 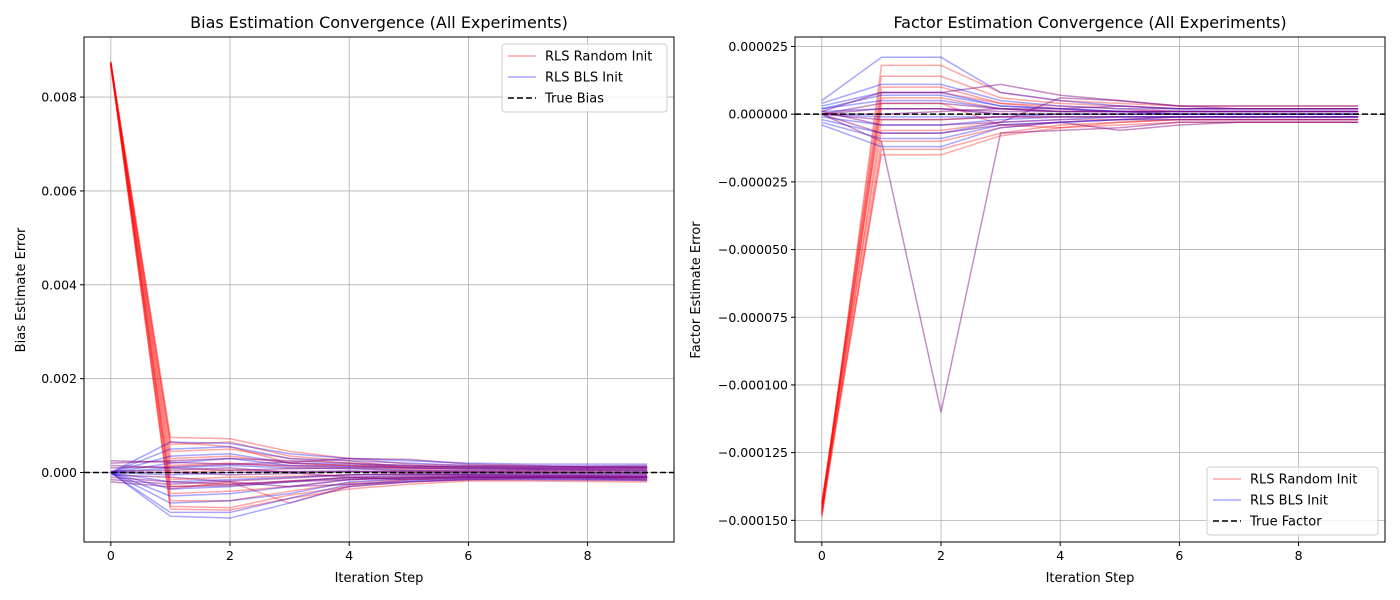 I want to click on bias-chart-x-tick-label-1: 2, so click(x=230, y=555).